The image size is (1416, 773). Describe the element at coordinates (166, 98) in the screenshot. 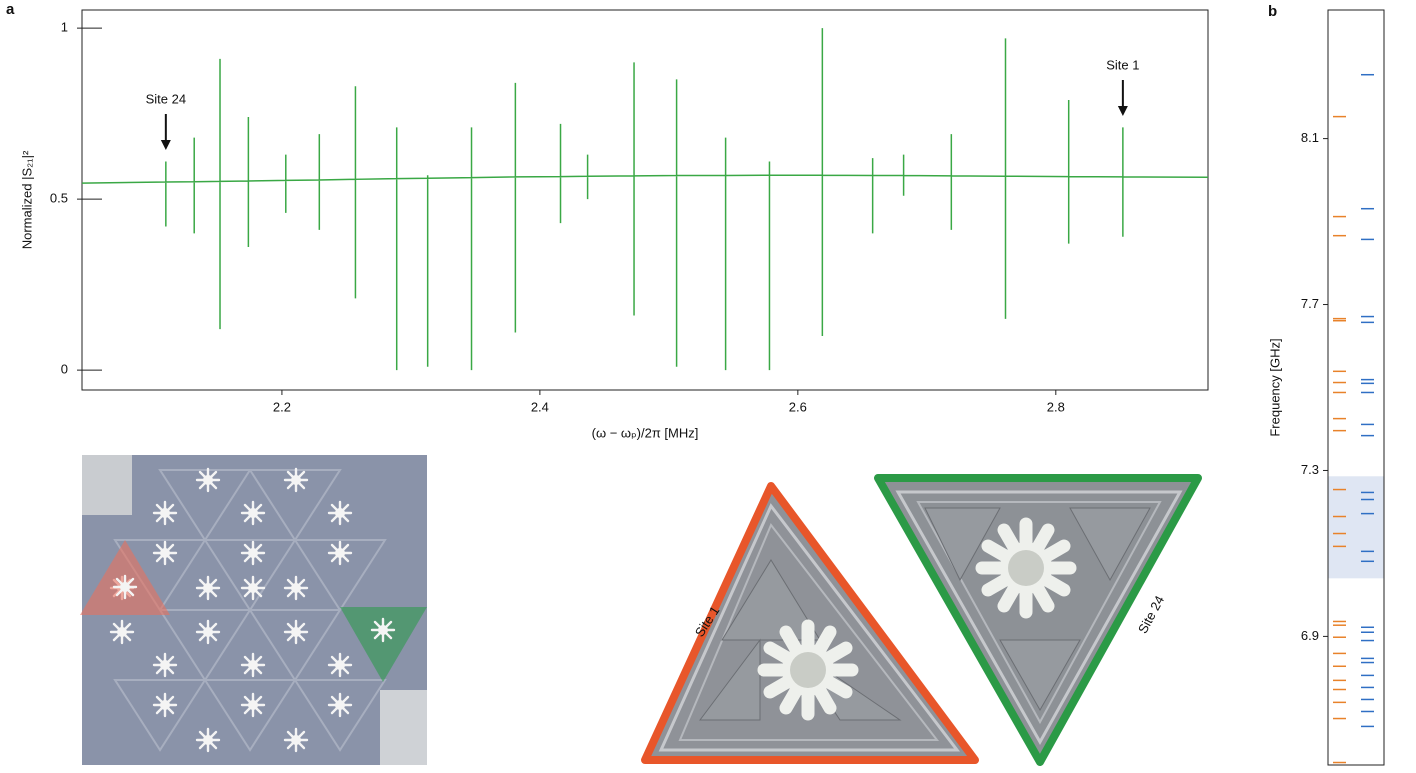

I see `annotation: Site 24` at that location.